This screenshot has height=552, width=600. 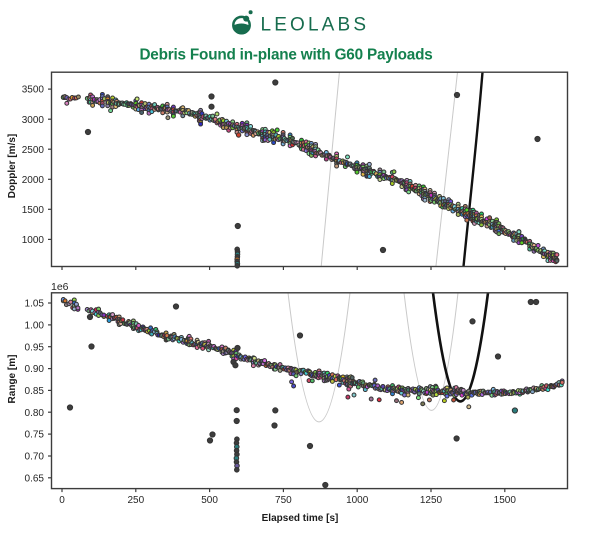 I want to click on svg-text: 0.90, so click(x=35, y=369).